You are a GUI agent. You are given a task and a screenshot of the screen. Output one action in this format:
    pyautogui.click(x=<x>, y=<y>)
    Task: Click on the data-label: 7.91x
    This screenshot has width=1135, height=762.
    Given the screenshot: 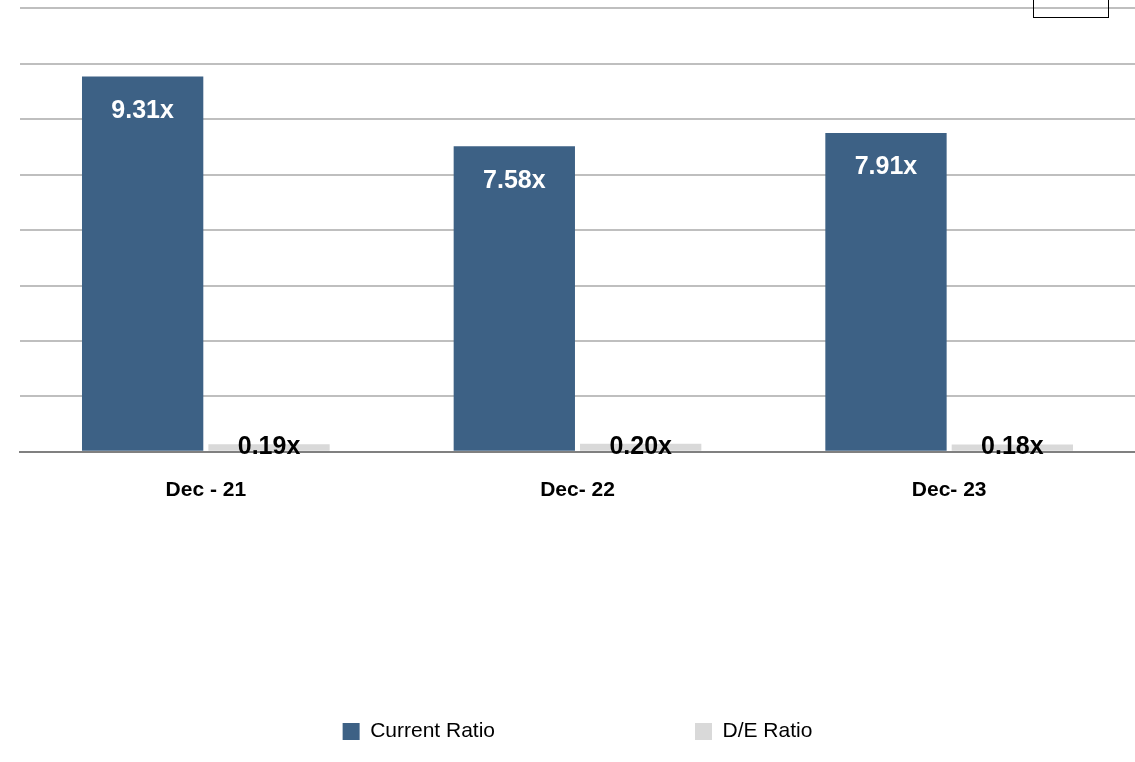 What is the action you would take?
    pyautogui.click(x=886, y=165)
    